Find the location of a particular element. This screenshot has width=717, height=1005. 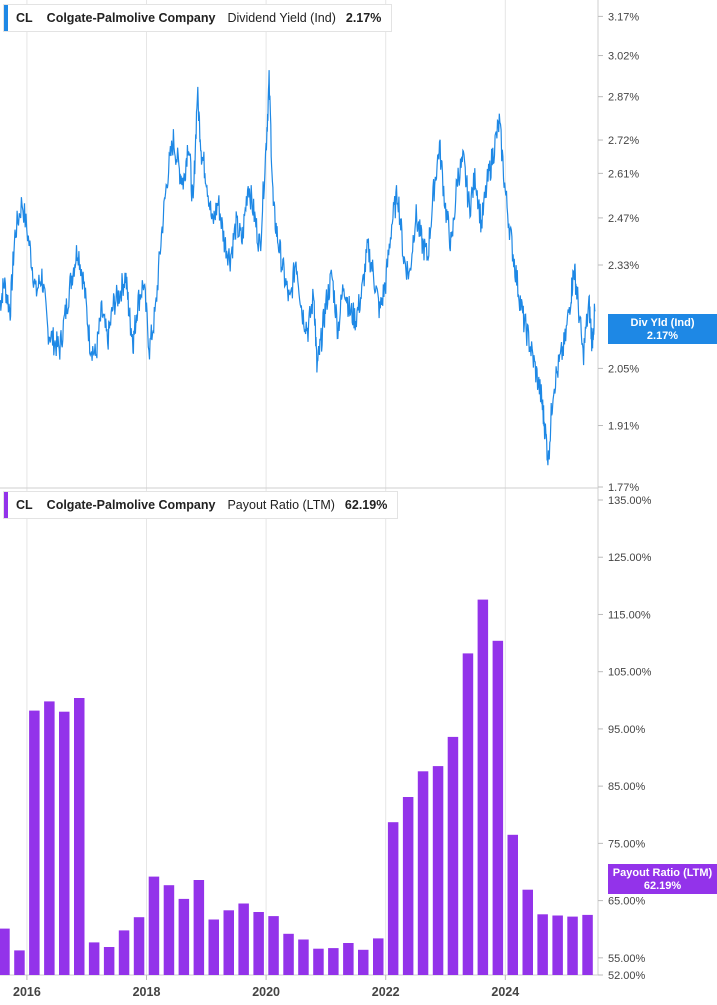

year-tick-label: 2022 is located at coordinates (386, 992).